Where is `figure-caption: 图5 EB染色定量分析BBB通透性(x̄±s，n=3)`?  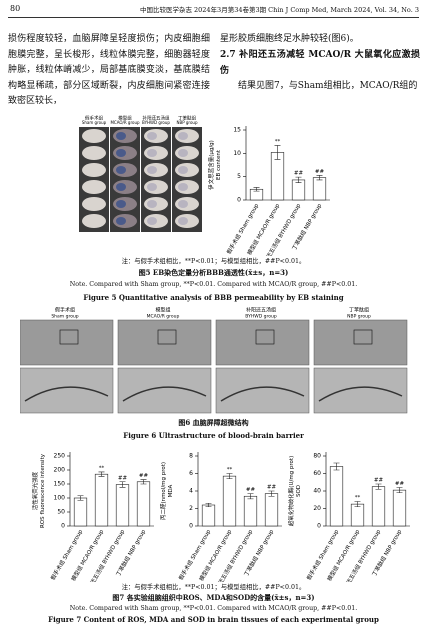
figure-caption: 图5 EB染色定量分析BBB通透性(x̄±s，n=3) is located at coordinates (213, 272).